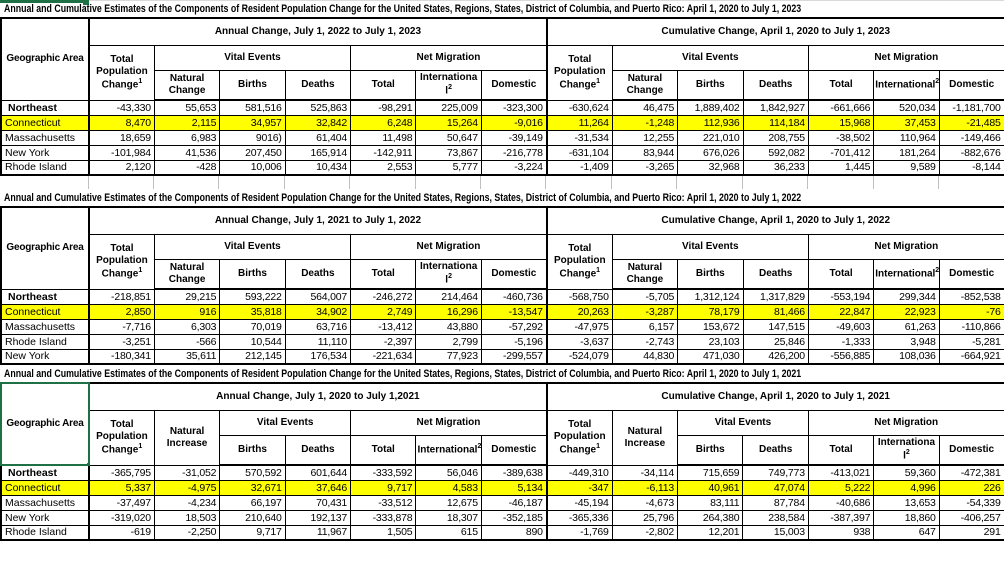  Describe the element at coordinates (710, 517) in the screenshot. I see `data-cell: 264,380` at that location.